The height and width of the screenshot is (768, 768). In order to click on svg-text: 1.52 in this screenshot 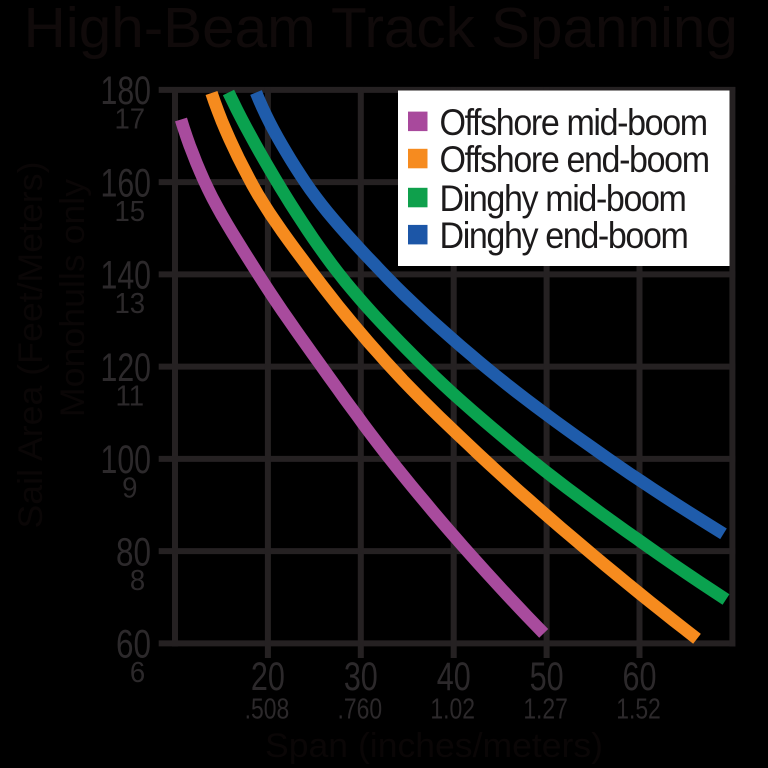, I will do `click(638, 708)`.